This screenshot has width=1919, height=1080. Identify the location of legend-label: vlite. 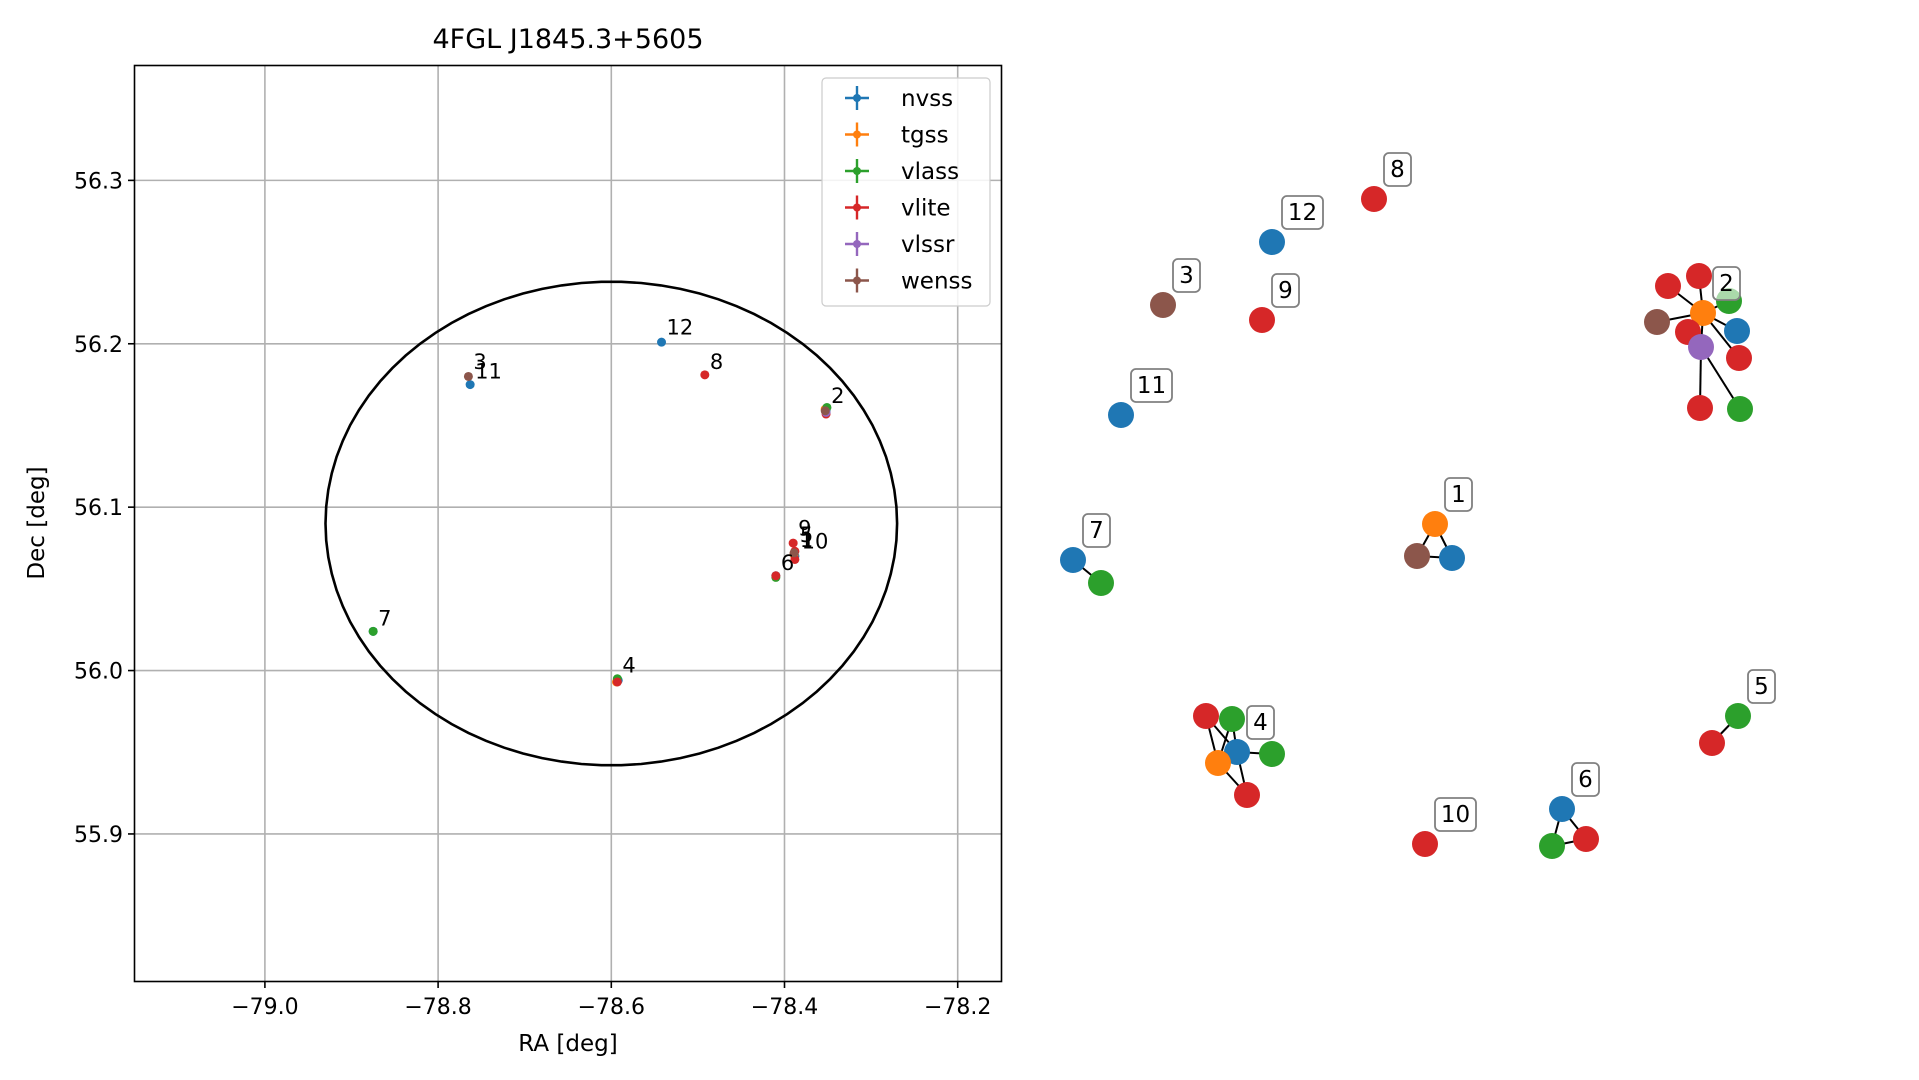
(926, 209).